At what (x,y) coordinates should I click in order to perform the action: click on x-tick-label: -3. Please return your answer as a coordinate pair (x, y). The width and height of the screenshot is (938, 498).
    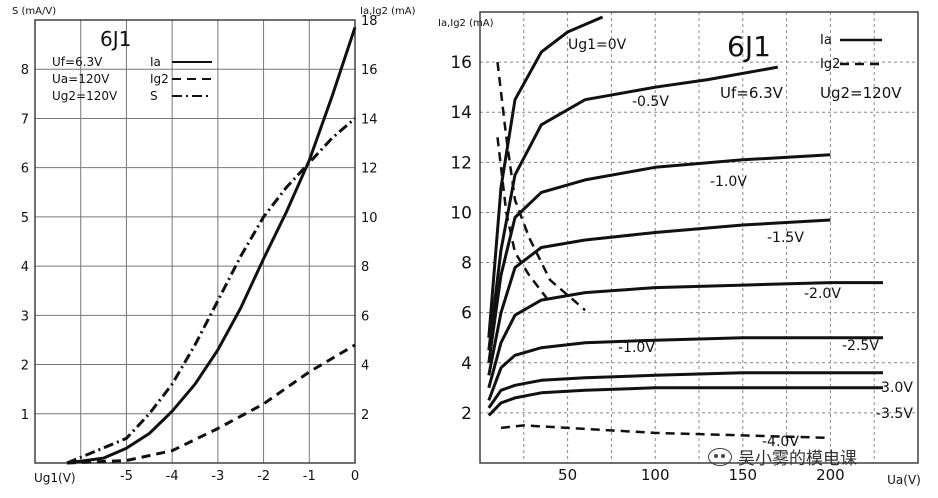
    Looking at the image, I should click on (217, 476).